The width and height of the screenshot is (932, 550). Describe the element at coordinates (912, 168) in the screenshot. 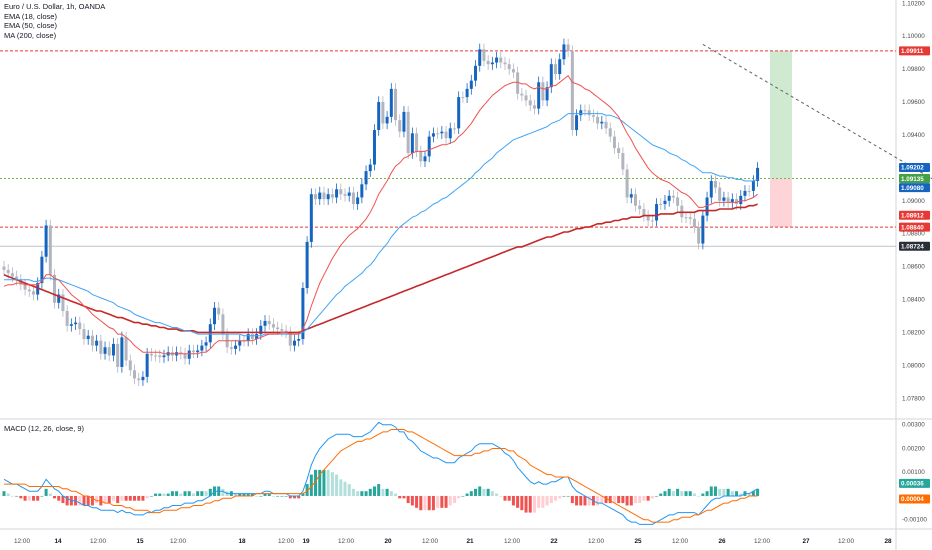

I see `price-tag-label: 1.09202` at that location.